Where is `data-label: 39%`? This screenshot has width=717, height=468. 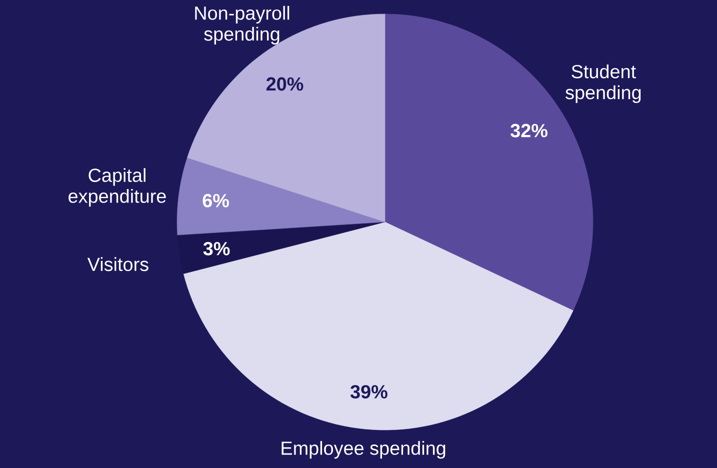
data-label: 39% is located at coordinates (369, 392).